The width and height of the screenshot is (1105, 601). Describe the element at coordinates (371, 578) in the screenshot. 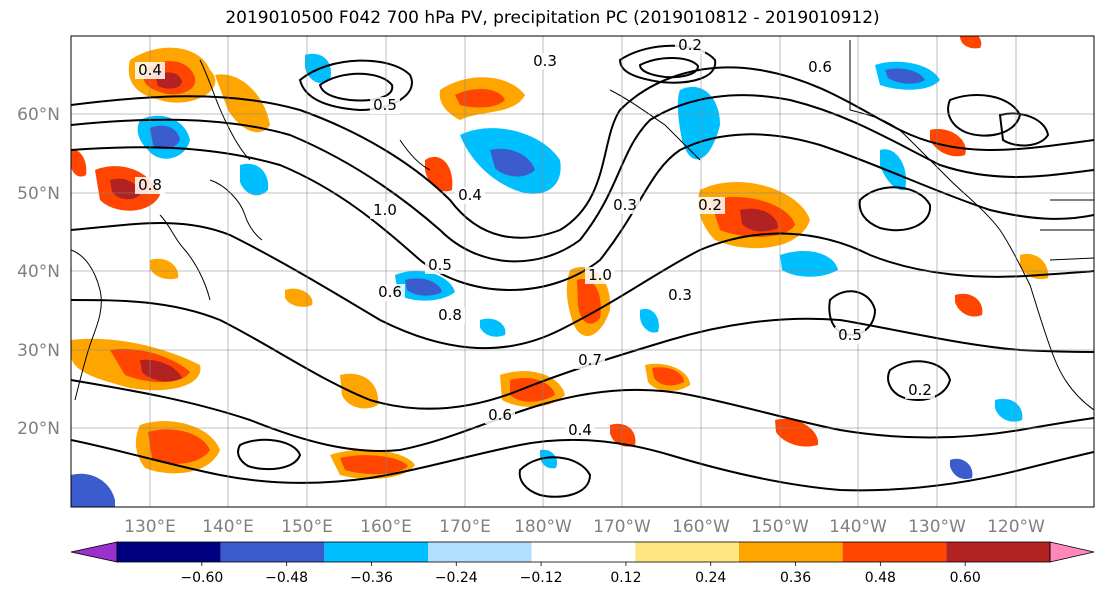

I see `colorbar-tick-label: −0.36` at that location.